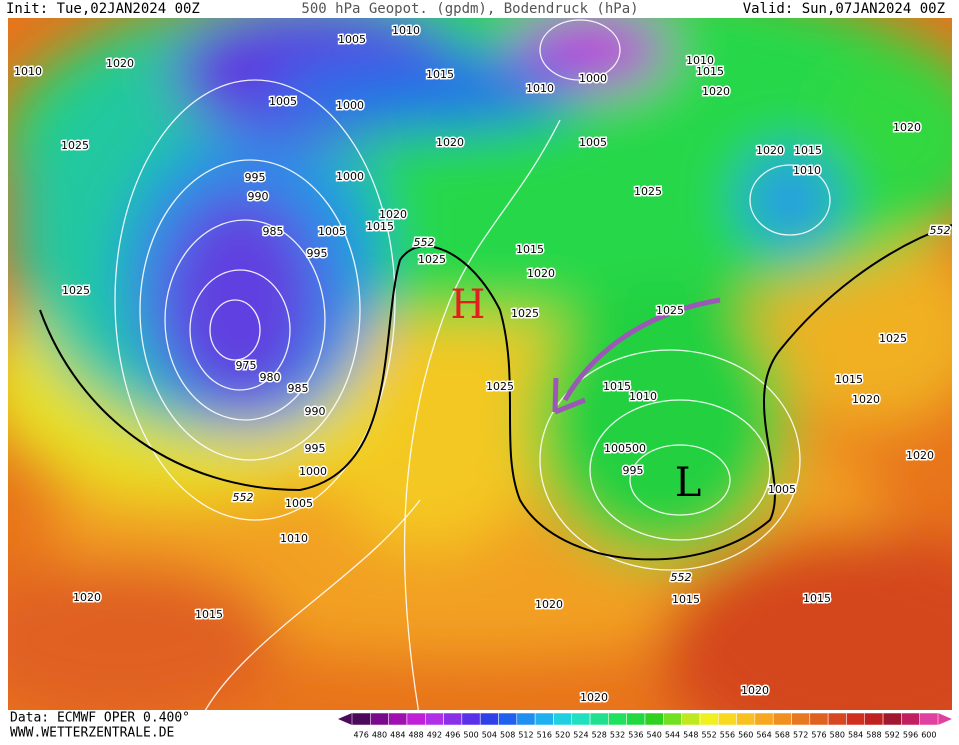 This screenshot has height=745, width=959. Describe the element at coordinates (92, 733) in the screenshot. I see `site: WWW.WETTERZENTRALE.DE` at that location.